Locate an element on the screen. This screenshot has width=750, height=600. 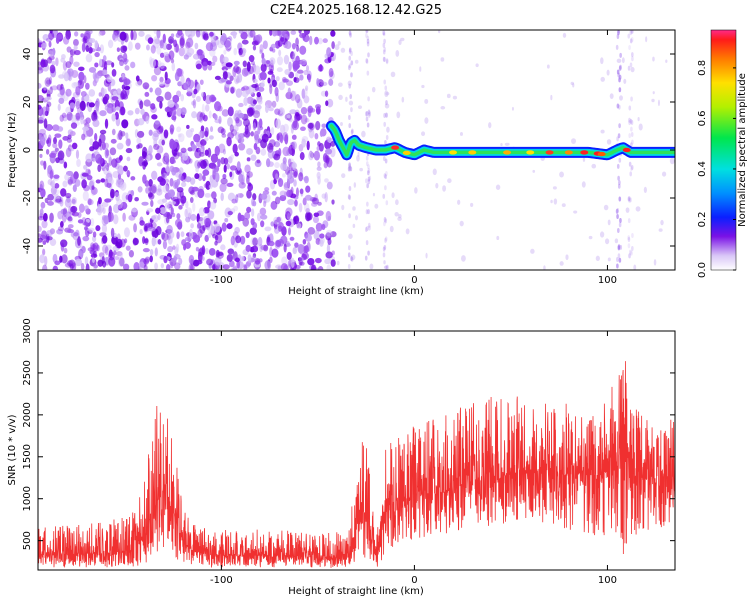
colorbar-tick-label: 0.8 is located at coordinates (702, 68).